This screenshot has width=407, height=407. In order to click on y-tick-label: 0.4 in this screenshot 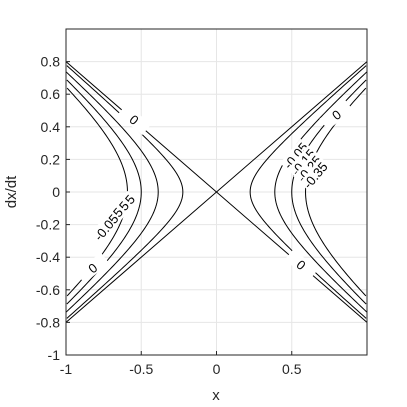, I will do `click(51, 127)`.